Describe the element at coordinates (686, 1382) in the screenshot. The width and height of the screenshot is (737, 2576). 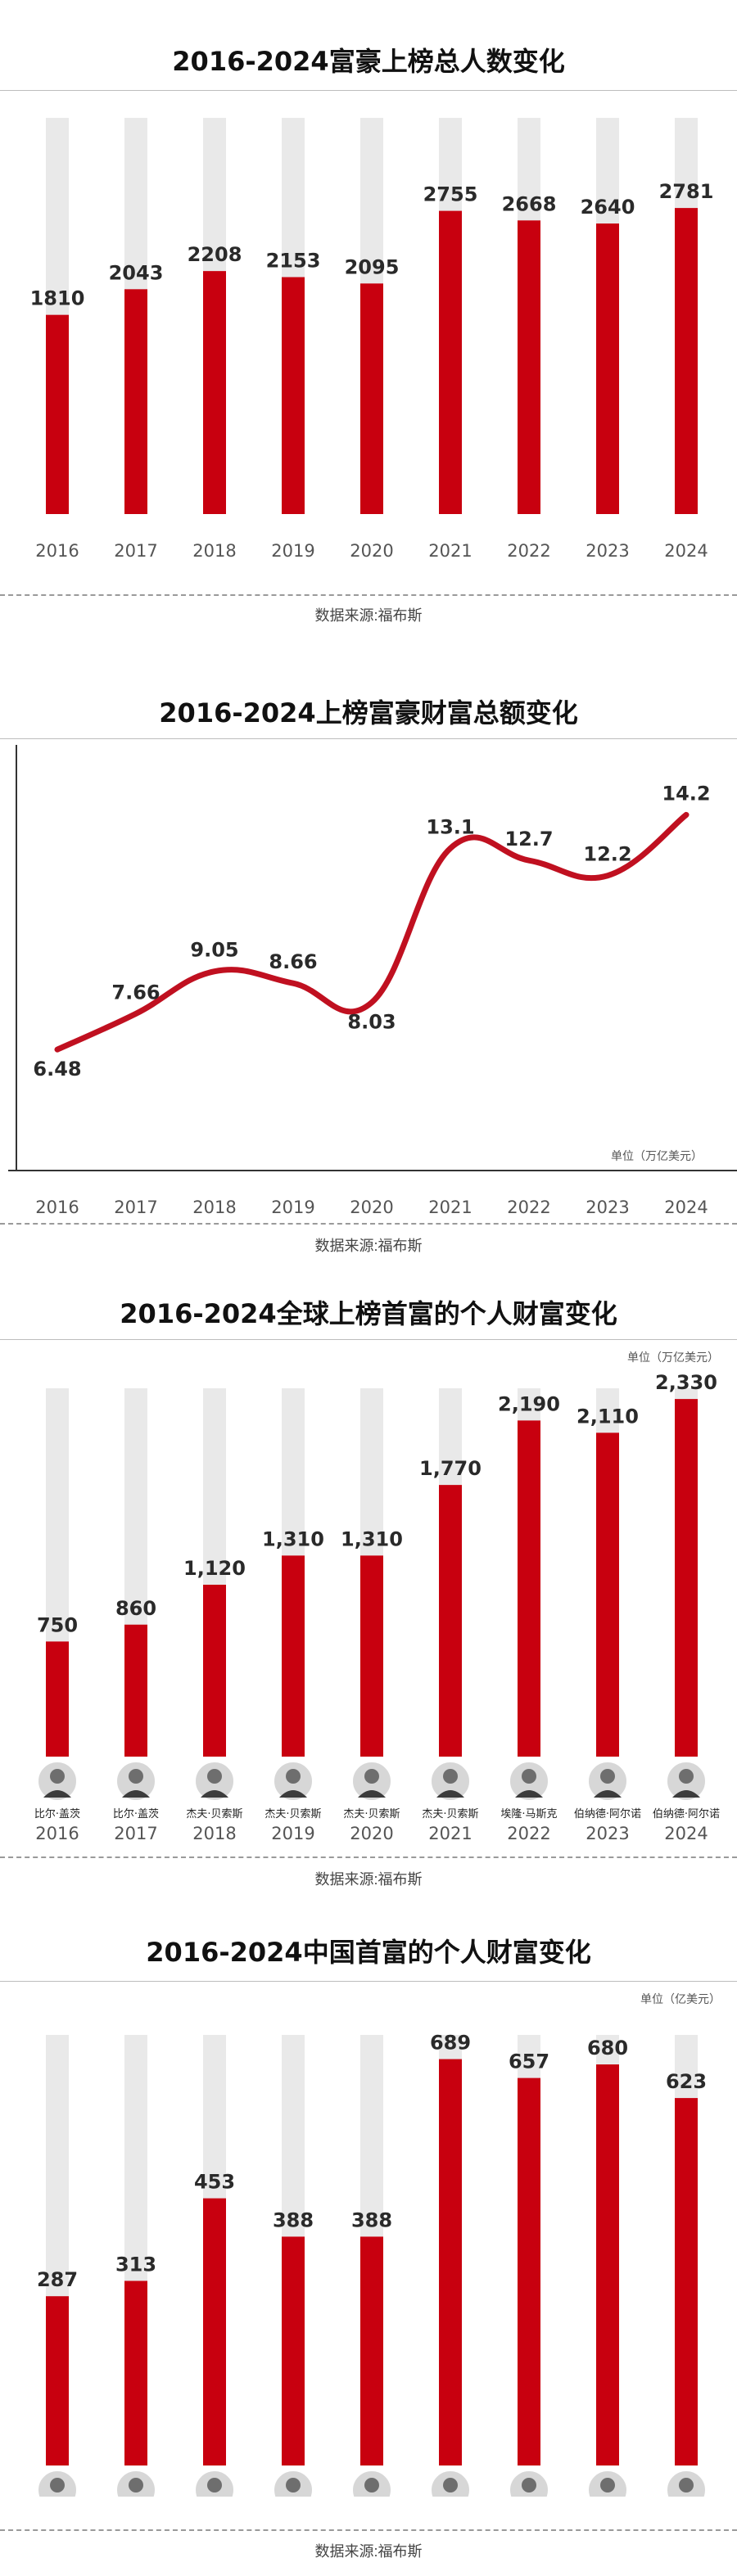
I see `data-label: 2,330` at that location.